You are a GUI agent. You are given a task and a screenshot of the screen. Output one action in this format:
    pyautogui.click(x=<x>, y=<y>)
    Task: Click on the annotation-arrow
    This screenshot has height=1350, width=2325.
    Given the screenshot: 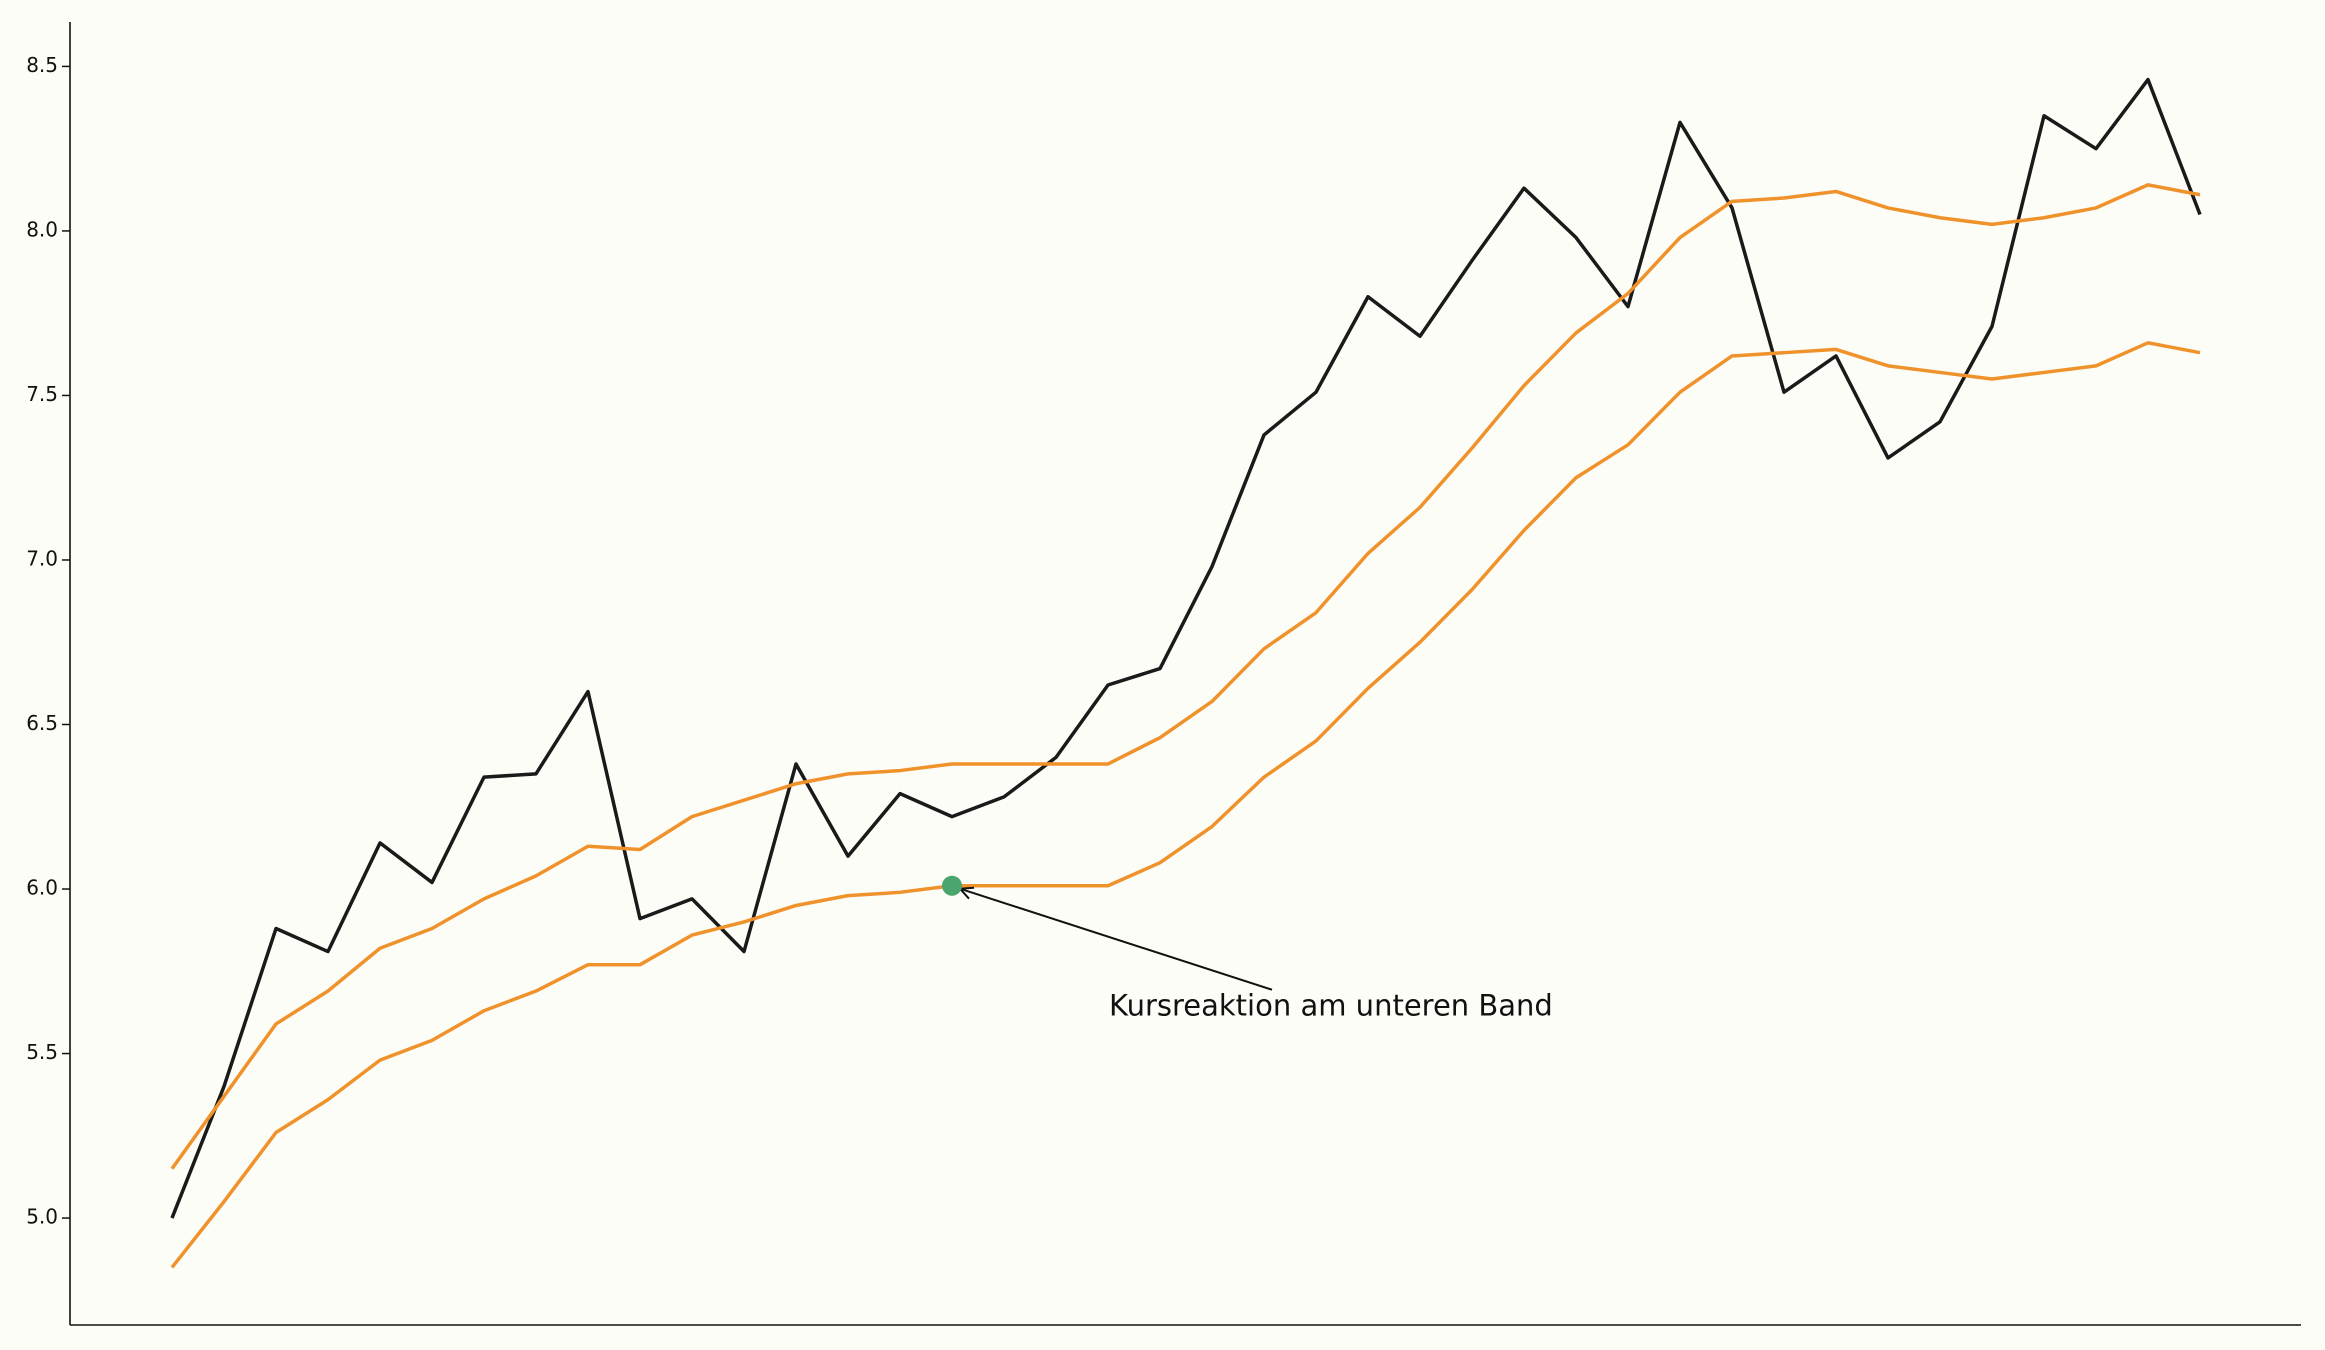 What is the action you would take?
    pyautogui.click(x=1116, y=939)
    